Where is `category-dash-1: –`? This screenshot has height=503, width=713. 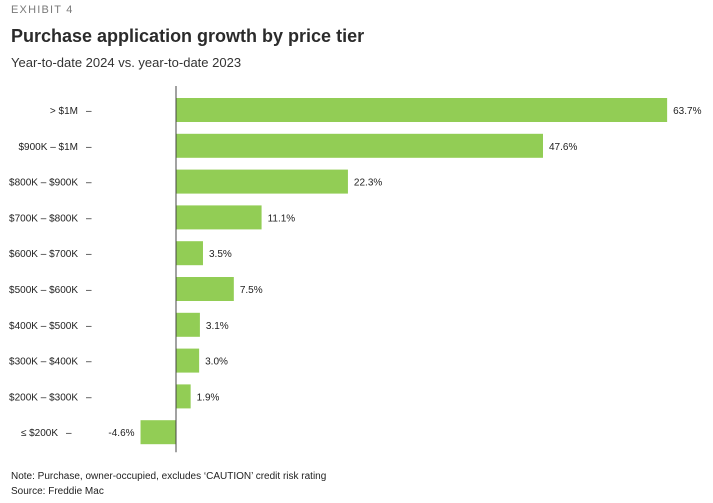
category-dash-1: – is located at coordinates (89, 147).